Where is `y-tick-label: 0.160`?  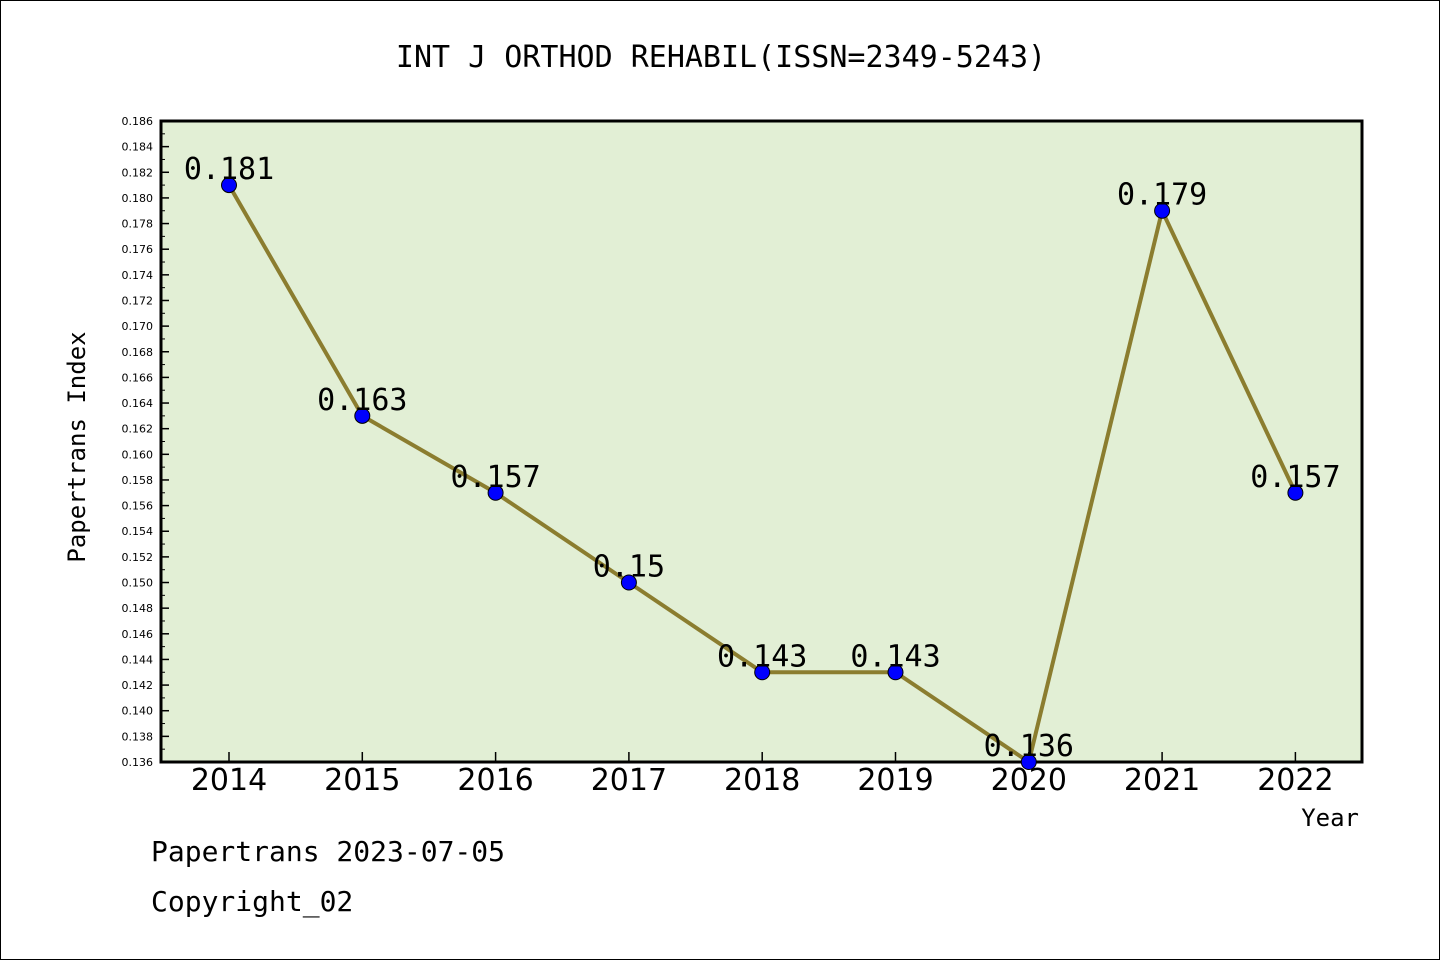
y-tick-label: 0.160 is located at coordinates (138, 454).